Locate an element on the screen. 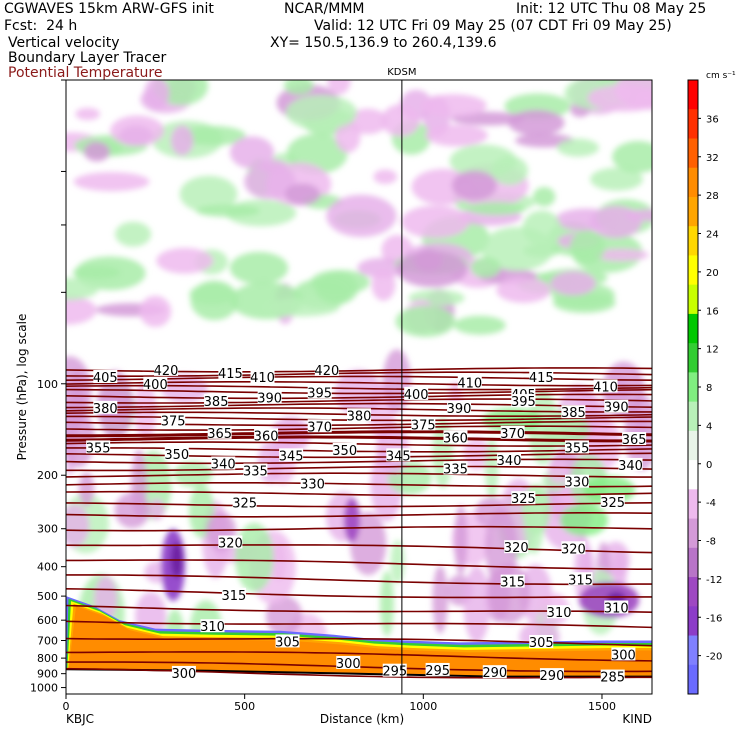 This screenshot has width=740, height=740. isentrope-label: 375 is located at coordinates (173, 421).